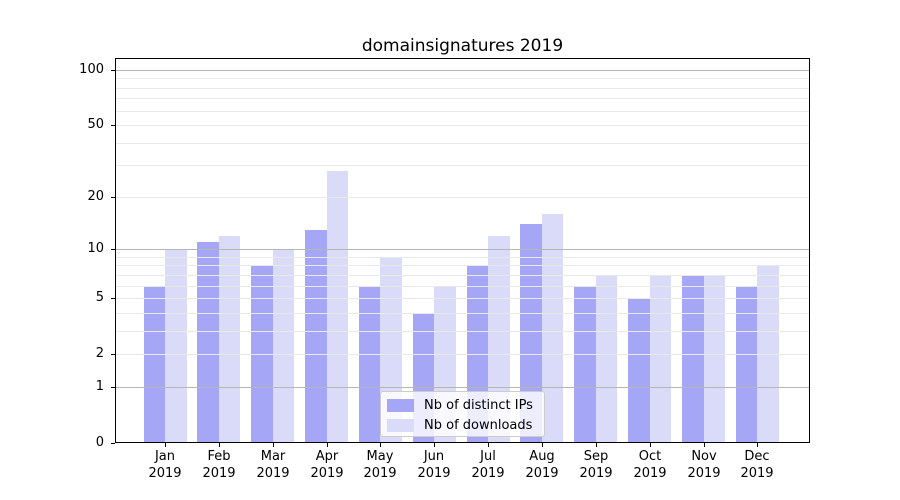 The width and height of the screenshot is (900, 500). Describe the element at coordinates (400, 425) in the screenshot. I see `legend-swatch-downloads` at that location.